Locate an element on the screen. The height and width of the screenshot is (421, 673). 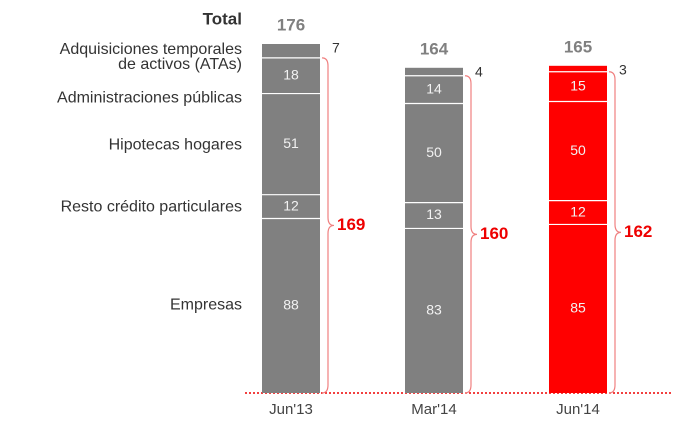
series-label: Administraciones públicas is located at coordinates (149, 98).